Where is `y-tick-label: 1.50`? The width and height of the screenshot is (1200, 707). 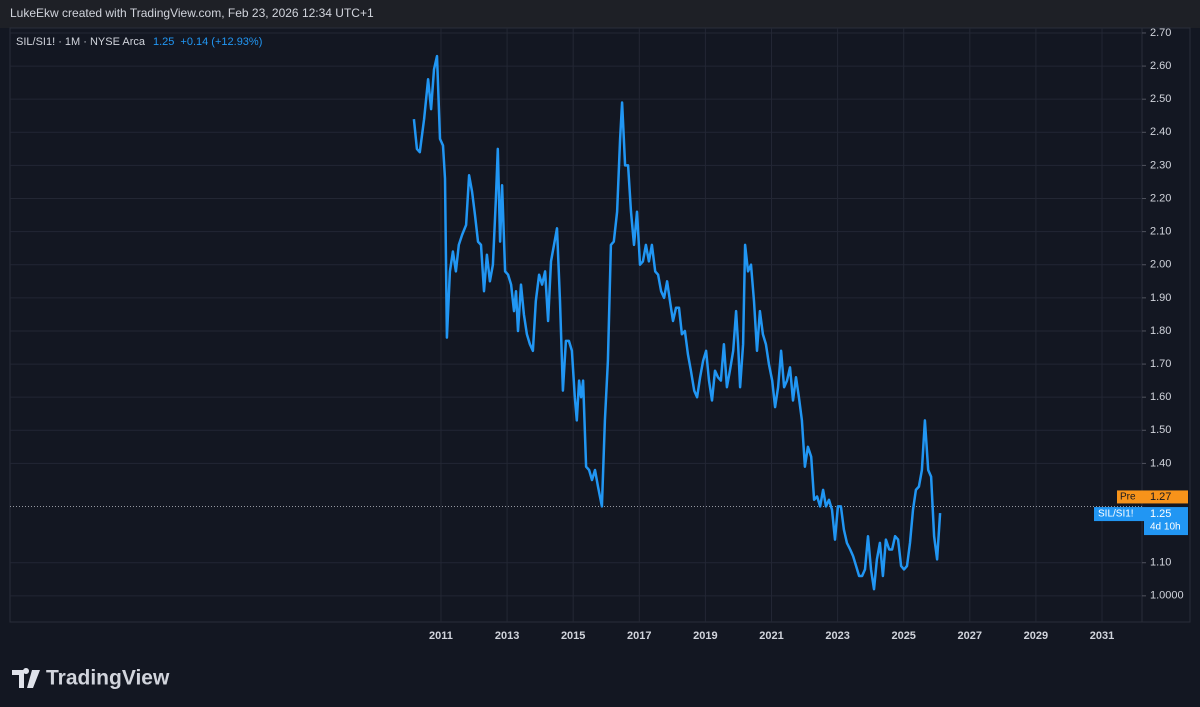 y-tick-label: 1.50 is located at coordinates (1160, 430).